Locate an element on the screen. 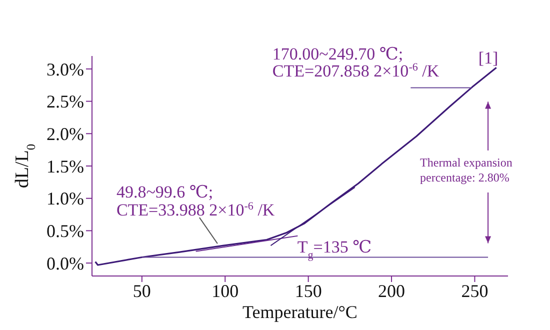 This screenshot has width=550, height=330. x-axis-title: Temperature/°C is located at coordinates (300, 312).